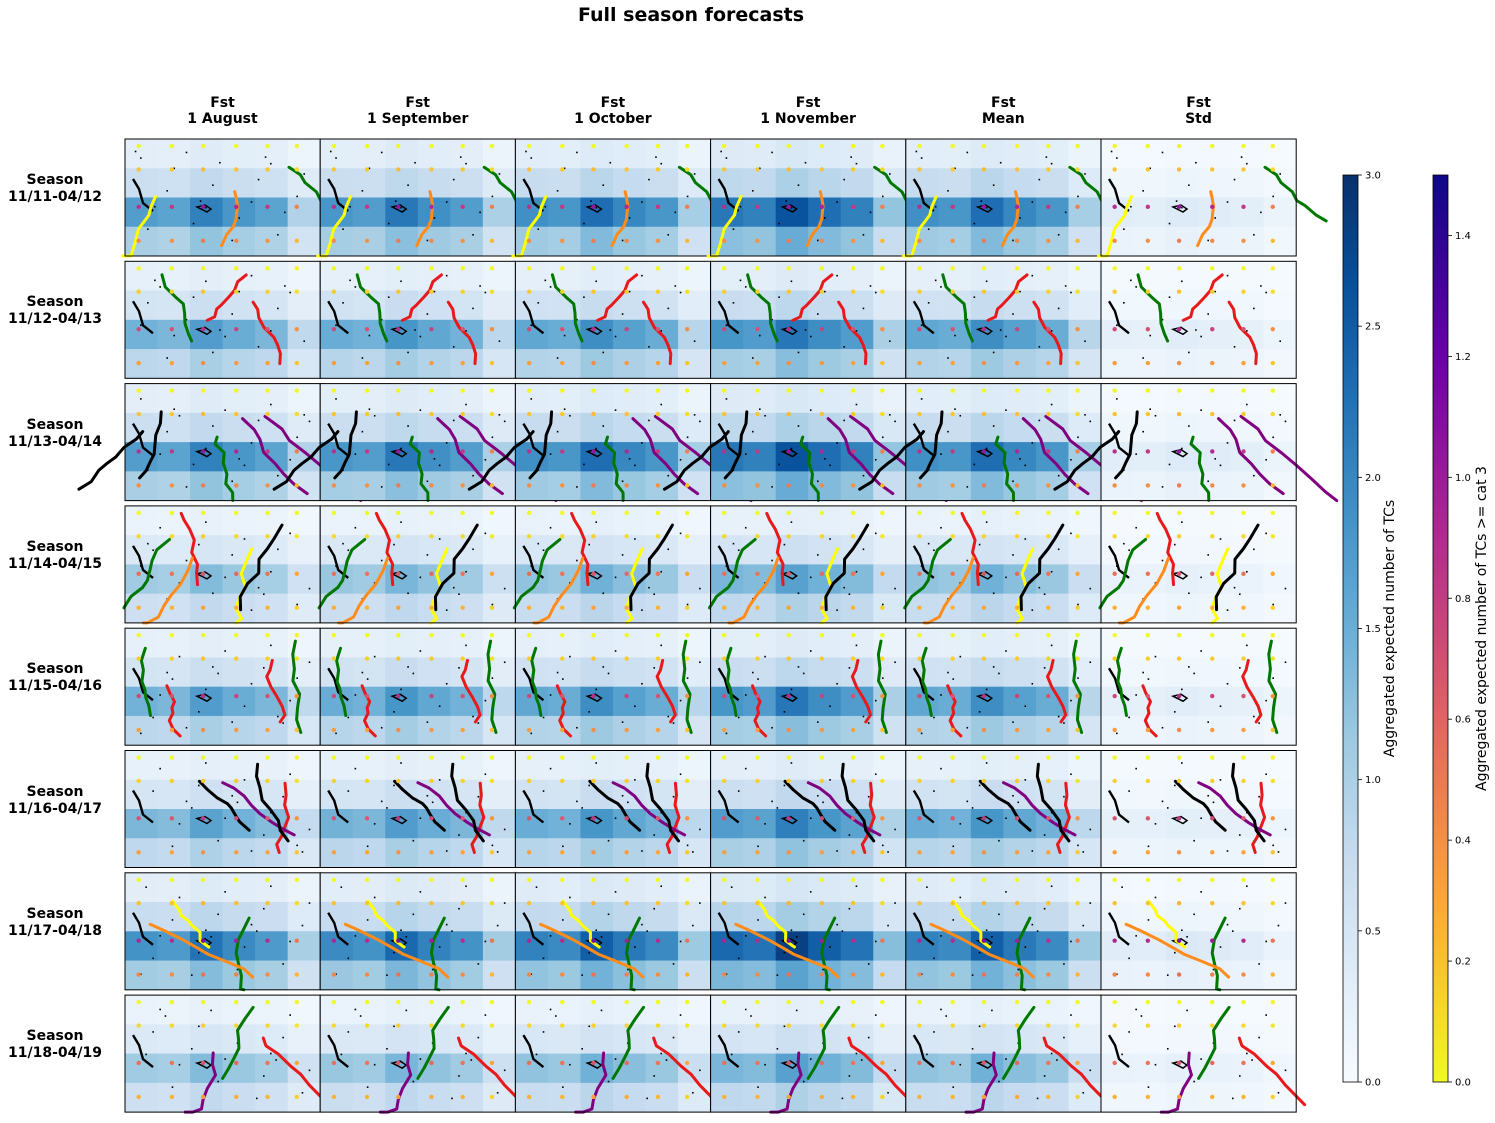 The width and height of the screenshot is (1495, 1123). What do you see at coordinates (55, 555) in the screenshot?
I see `row-header: Season 11/14-04/15` at bounding box center [55, 555].